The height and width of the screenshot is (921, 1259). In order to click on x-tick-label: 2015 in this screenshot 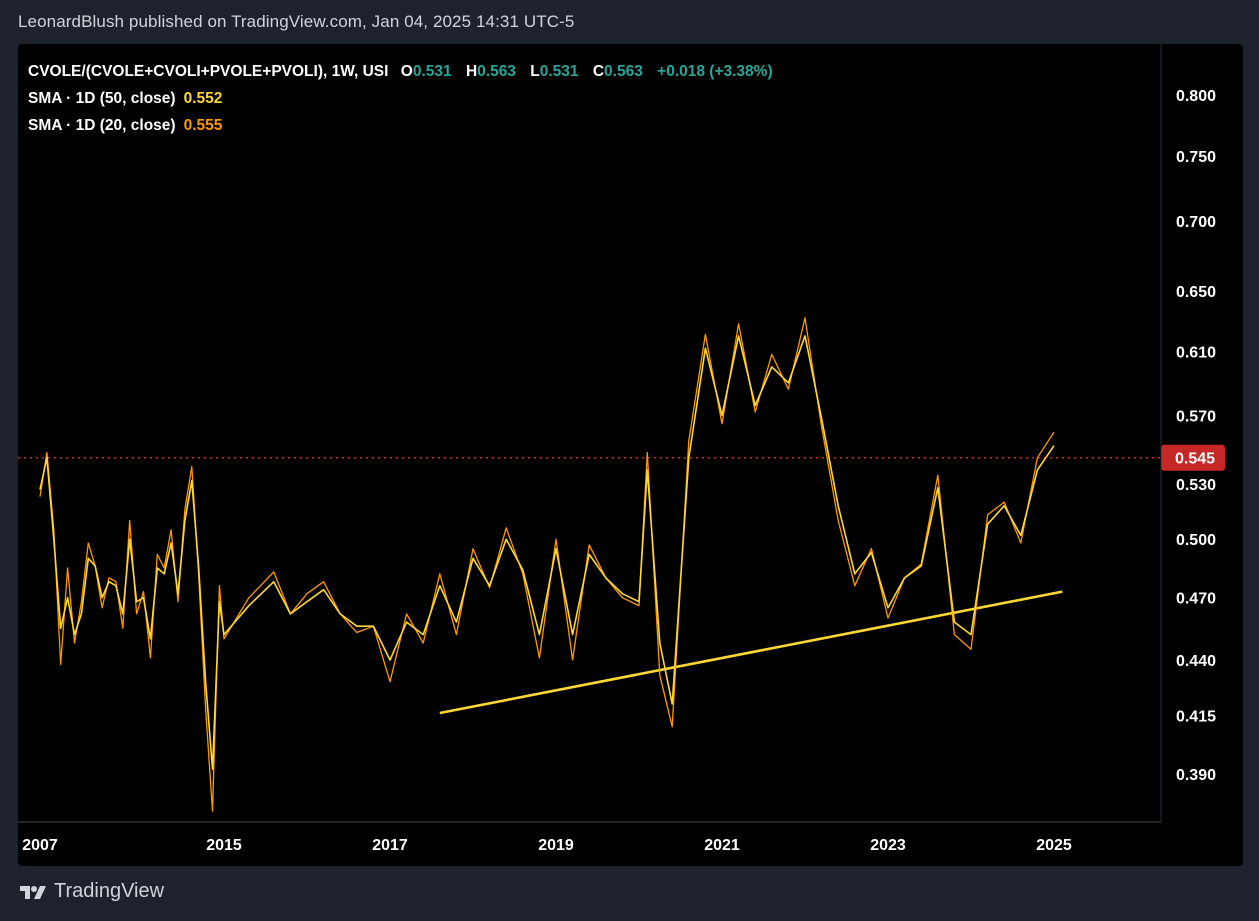, I will do `click(224, 845)`.